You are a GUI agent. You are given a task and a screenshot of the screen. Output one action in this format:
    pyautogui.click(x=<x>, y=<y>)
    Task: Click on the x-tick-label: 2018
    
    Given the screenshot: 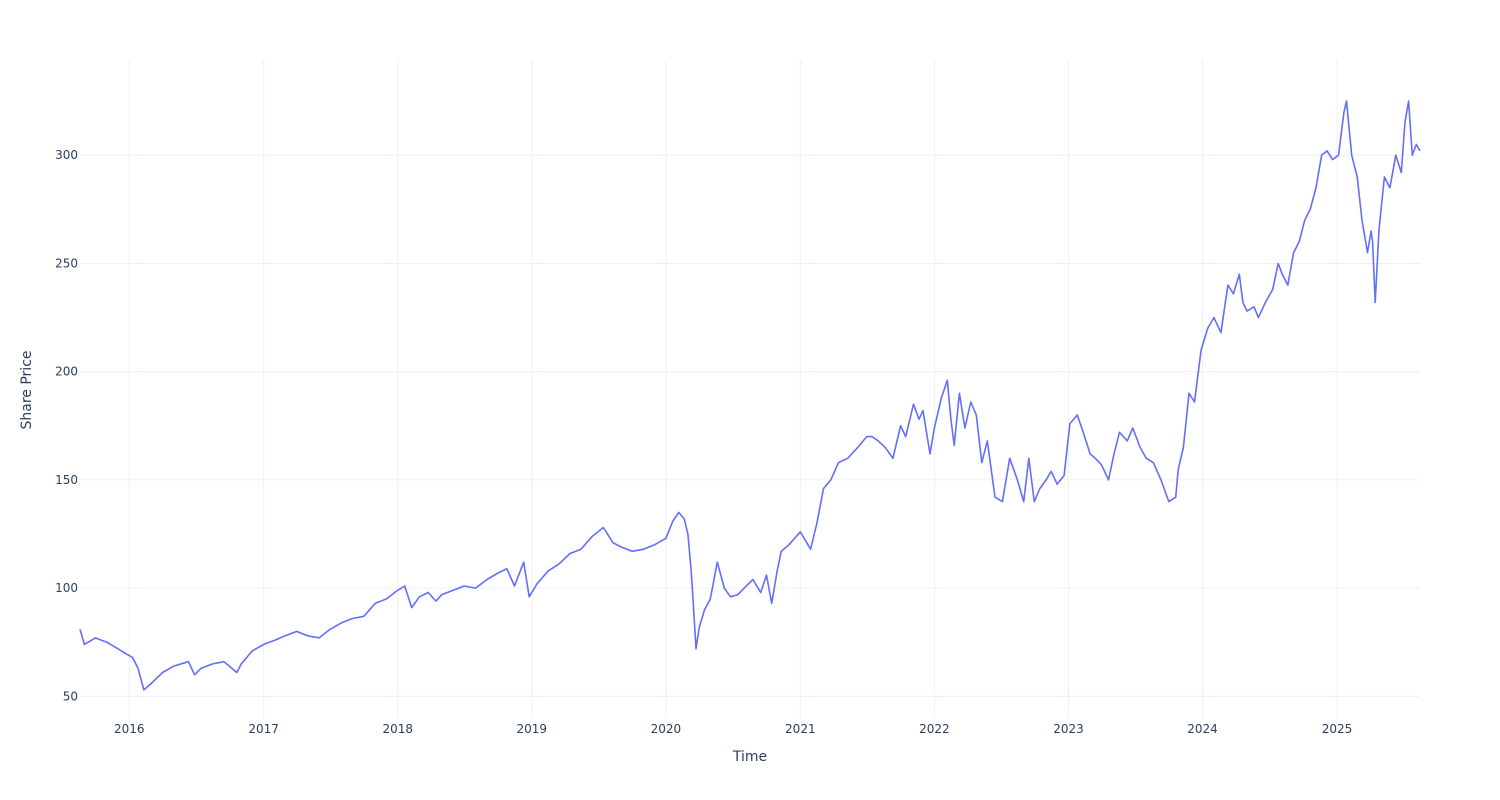 What is the action you would take?
    pyautogui.click(x=397, y=729)
    